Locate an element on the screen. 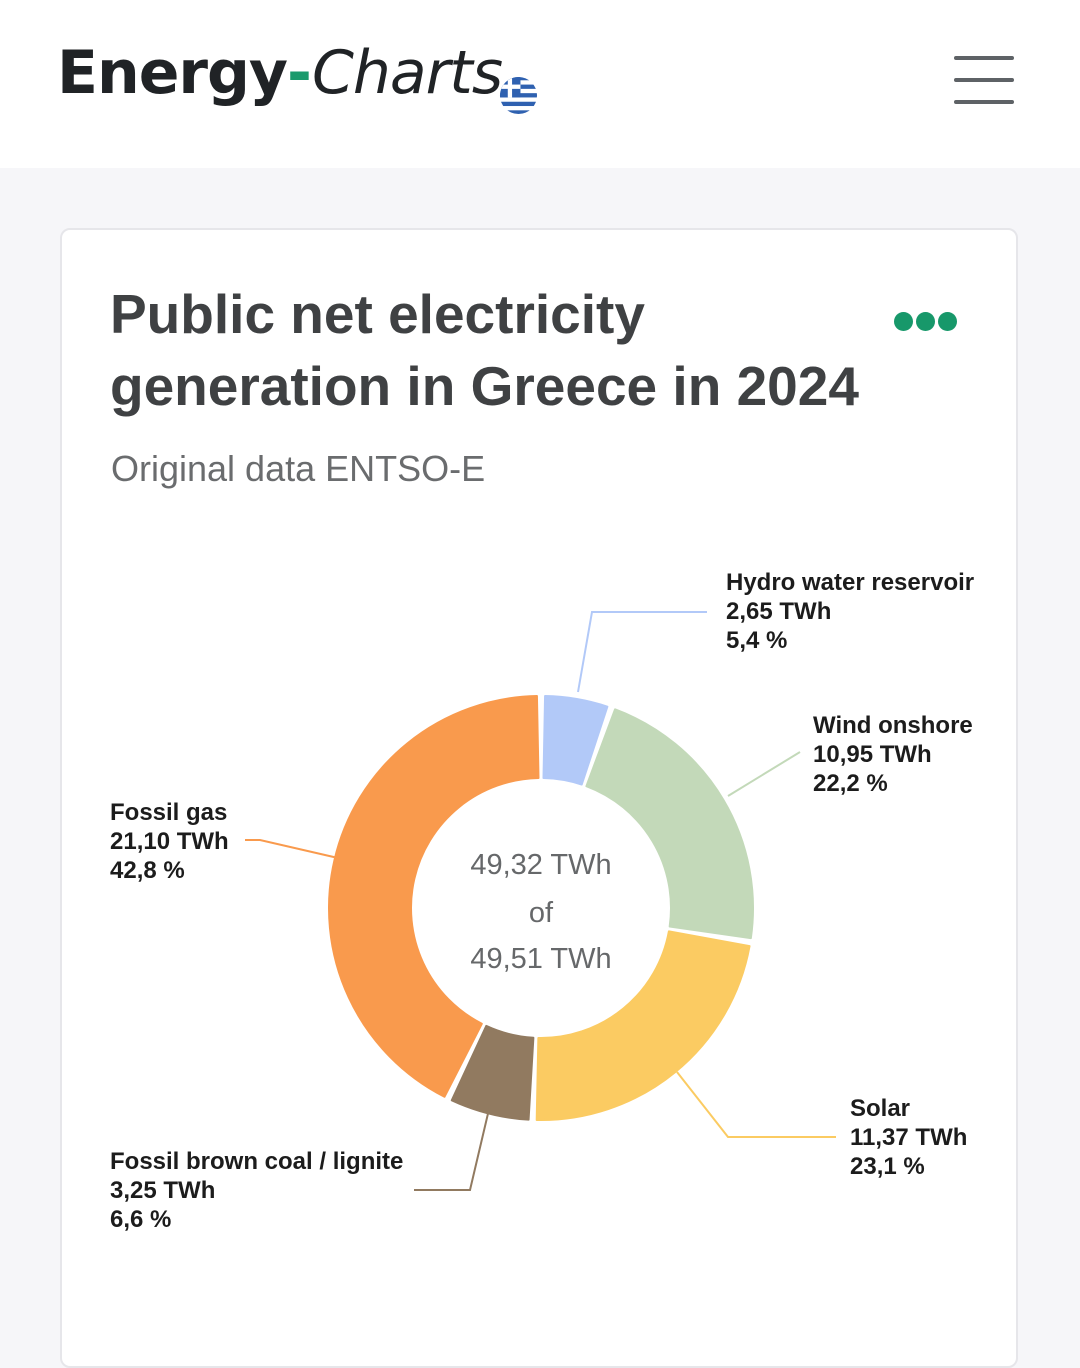 The height and width of the screenshot is (1368, 1080). slice-value-label: 3,25 TWh is located at coordinates (162, 1190).